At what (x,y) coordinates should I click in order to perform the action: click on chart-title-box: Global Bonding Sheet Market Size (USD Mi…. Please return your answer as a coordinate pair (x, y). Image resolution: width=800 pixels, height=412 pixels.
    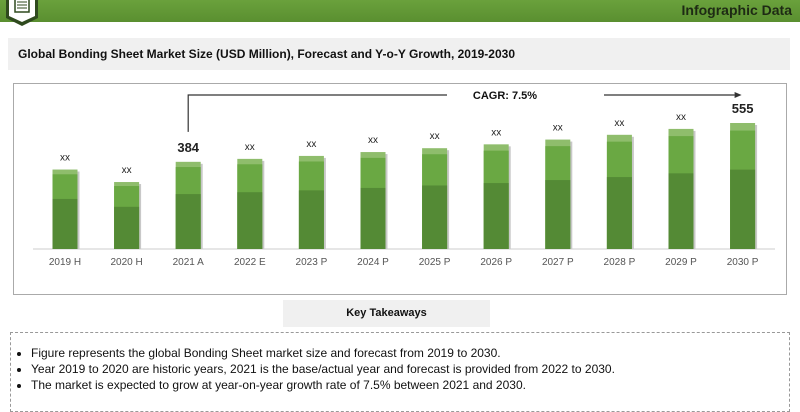
    Looking at the image, I should click on (399, 54).